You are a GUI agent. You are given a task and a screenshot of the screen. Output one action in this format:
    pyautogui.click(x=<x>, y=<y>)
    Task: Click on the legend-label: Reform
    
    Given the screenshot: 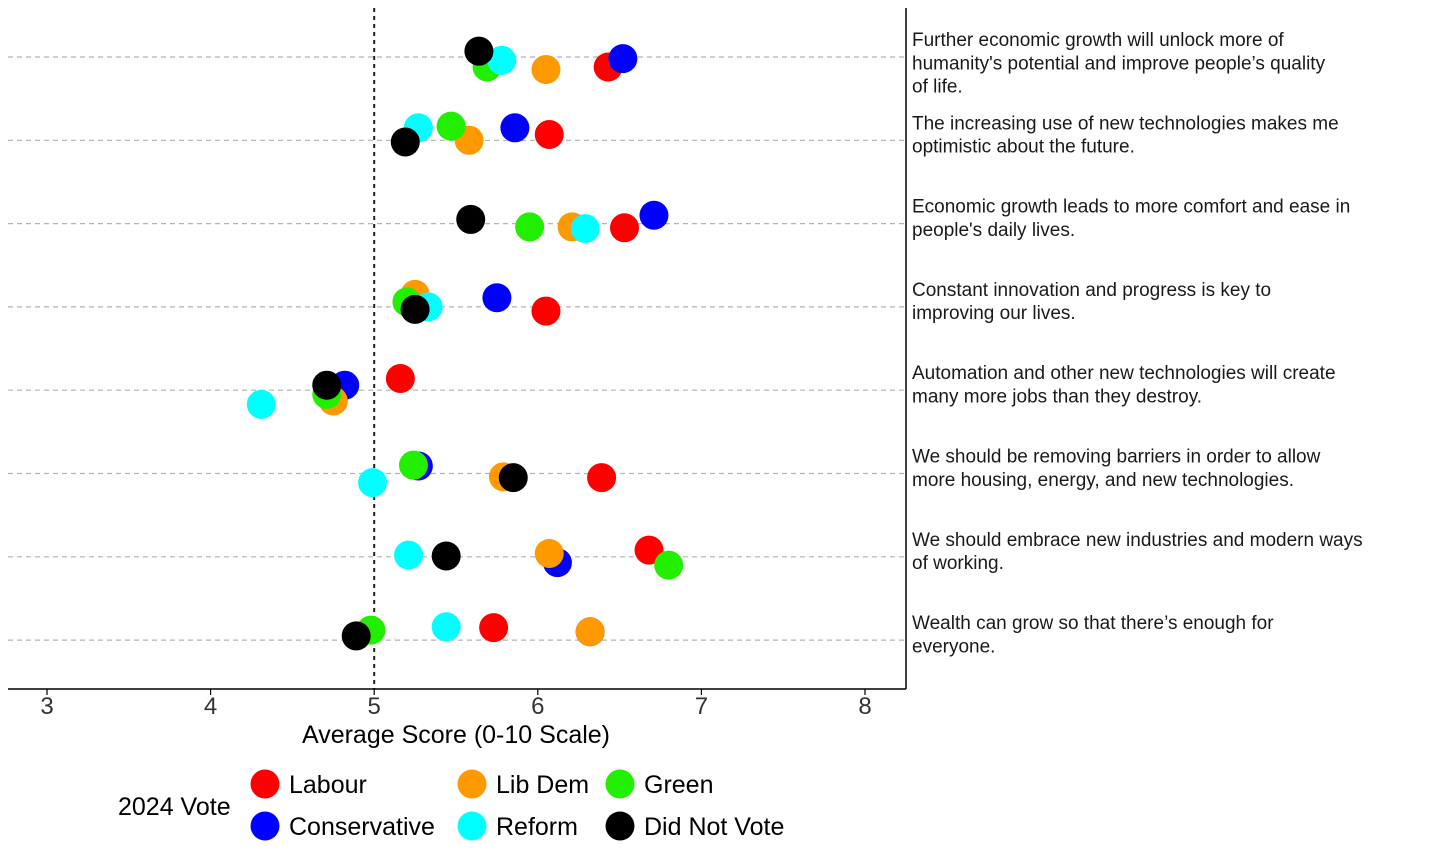 What is the action you would take?
    pyautogui.click(x=537, y=827)
    